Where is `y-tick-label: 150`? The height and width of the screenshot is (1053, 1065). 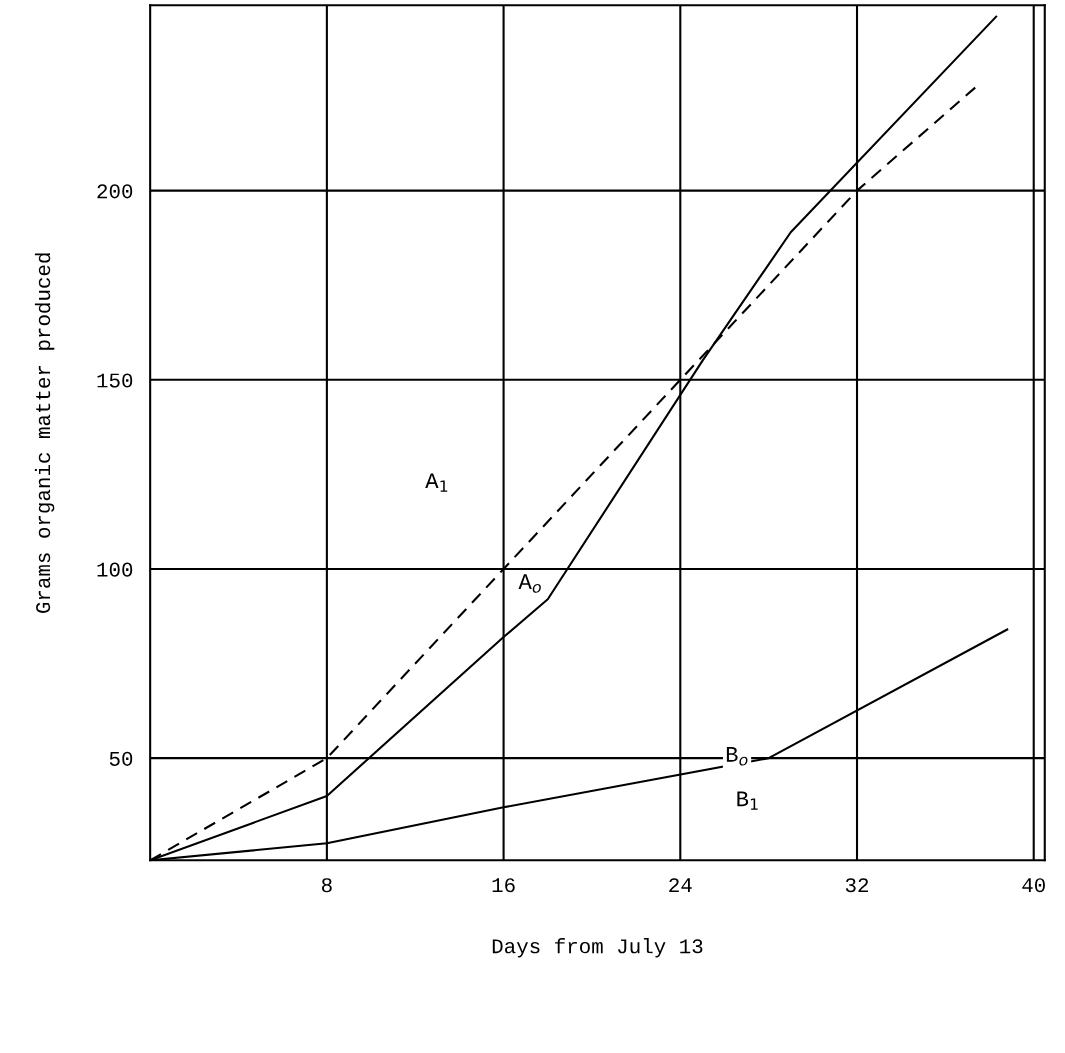
y-tick-label: 150 is located at coordinates (115, 380).